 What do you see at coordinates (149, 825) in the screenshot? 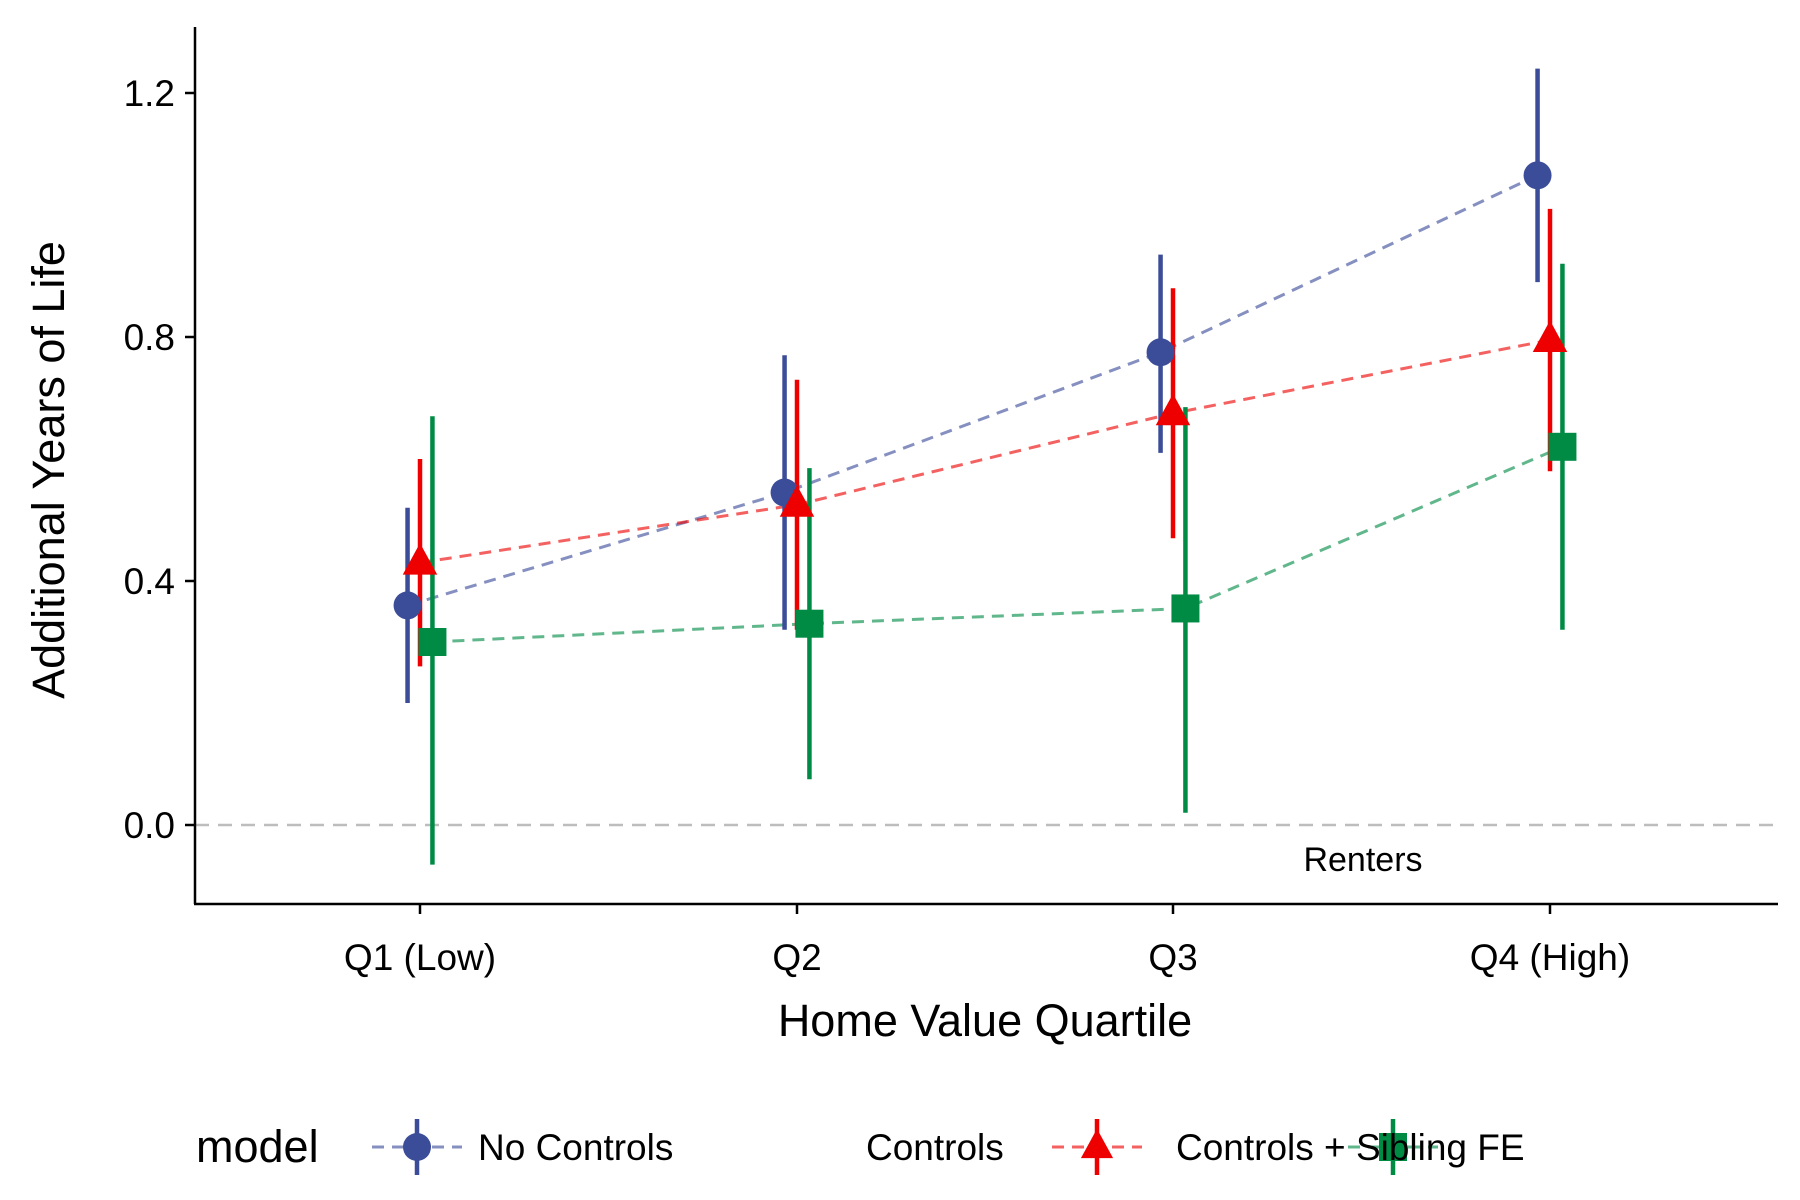
I see `y-tick-label: 0.0` at bounding box center [149, 825].